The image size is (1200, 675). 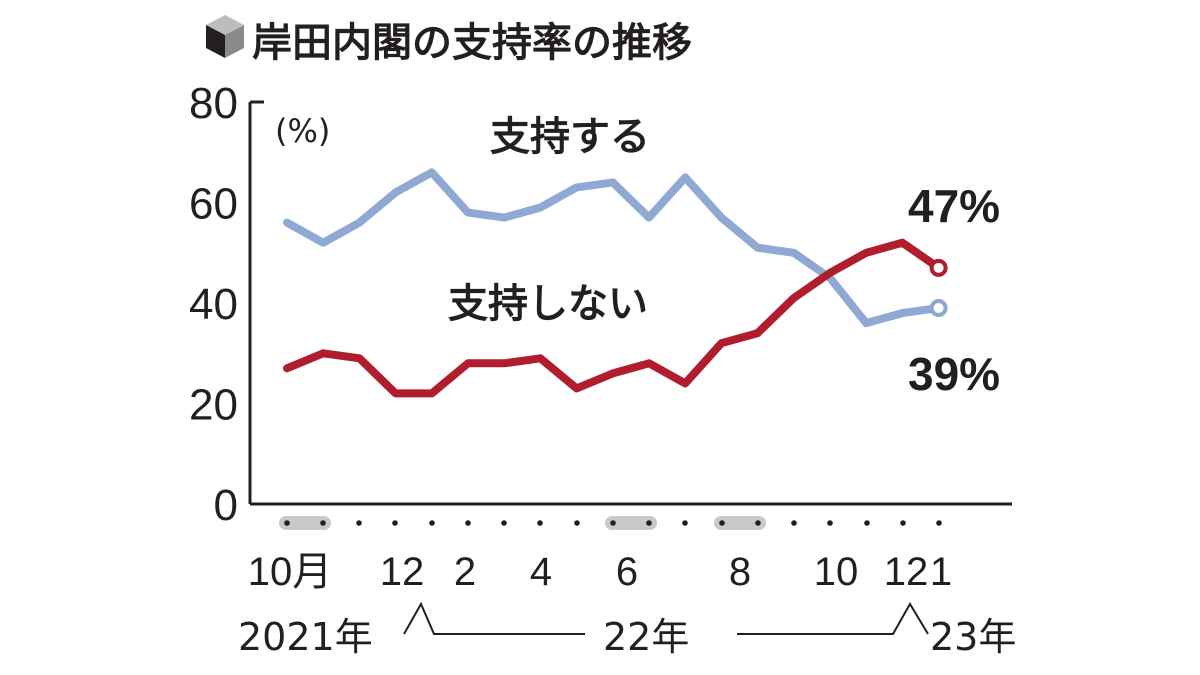 What do you see at coordinates (256, 302) in the screenshot?
I see `y-axis` at bounding box center [256, 302].